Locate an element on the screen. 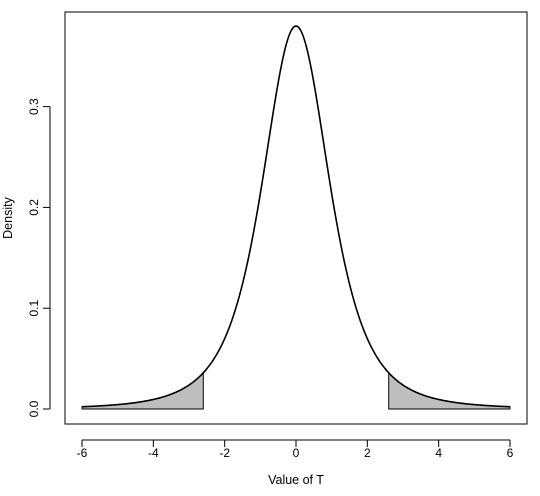  y-tick-label: 0.1 is located at coordinates (34, 308).